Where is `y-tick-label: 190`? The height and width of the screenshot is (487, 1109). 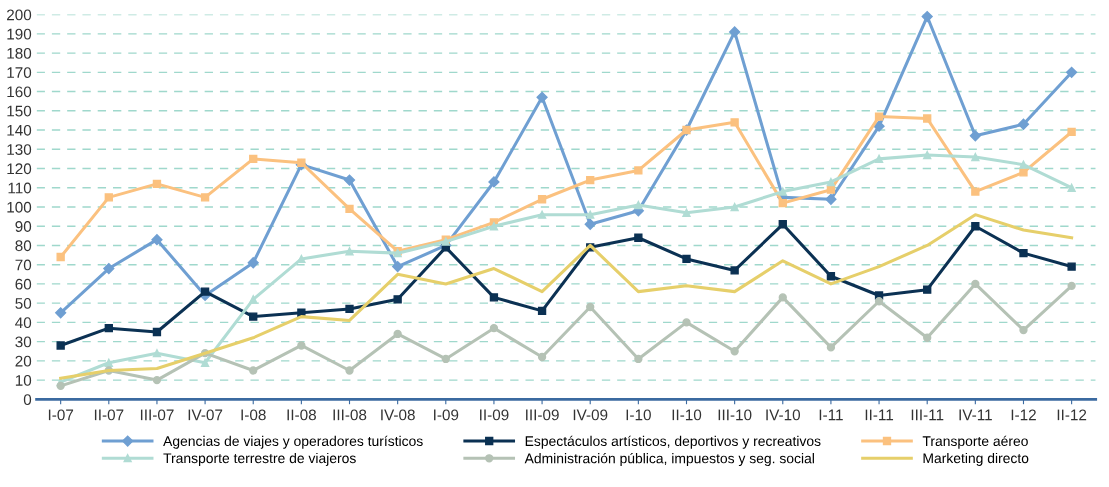 y-tick-label: 190 is located at coordinates (19, 34).